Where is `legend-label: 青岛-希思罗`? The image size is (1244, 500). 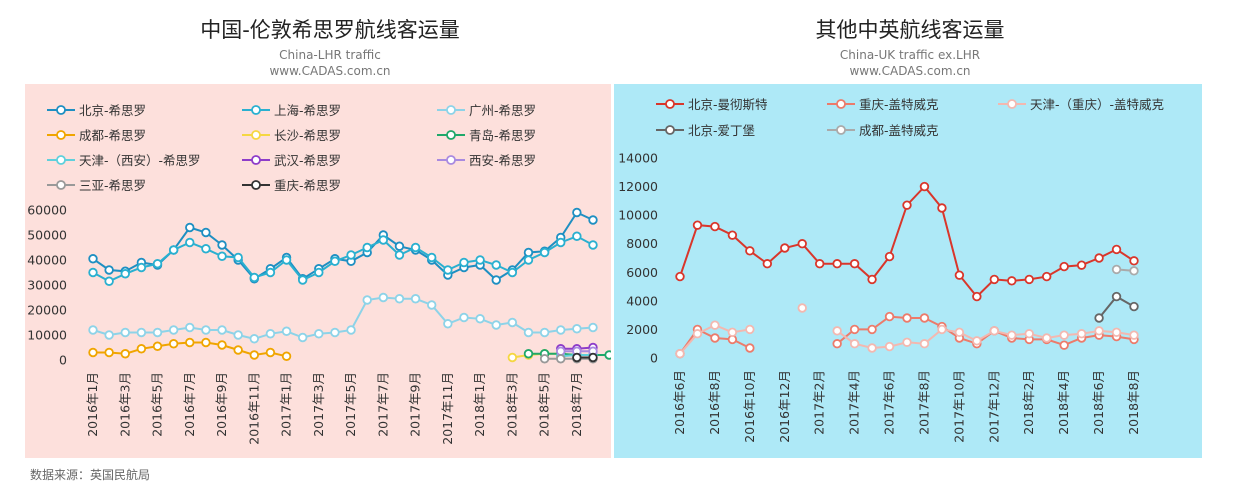
legend-label: 青岛-希思罗 is located at coordinates (502, 135).